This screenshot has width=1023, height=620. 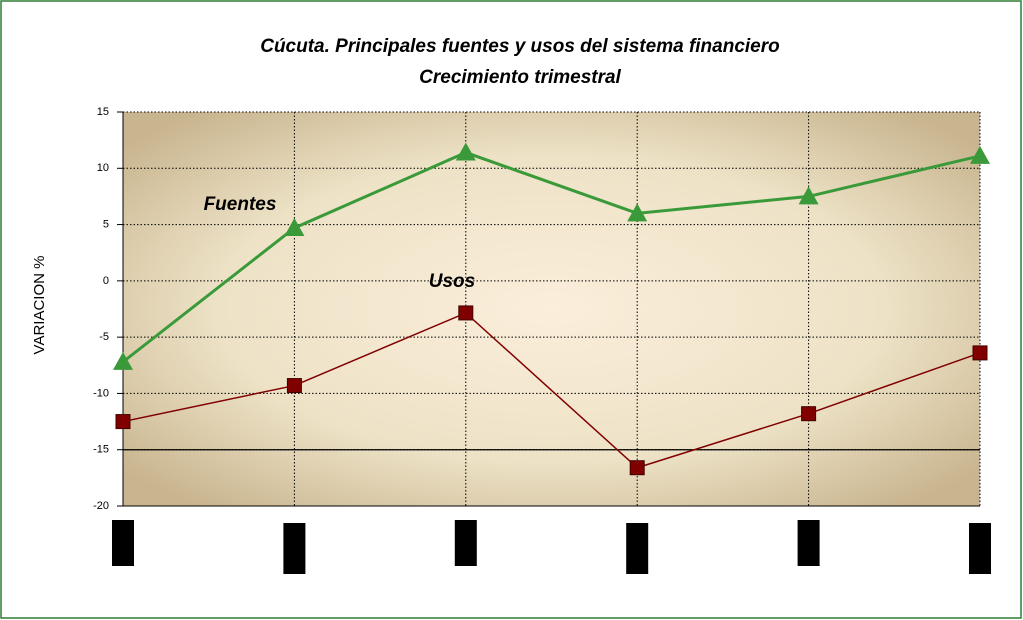 What do you see at coordinates (103, 112) in the screenshot?
I see `y-tick-label: 15` at bounding box center [103, 112].